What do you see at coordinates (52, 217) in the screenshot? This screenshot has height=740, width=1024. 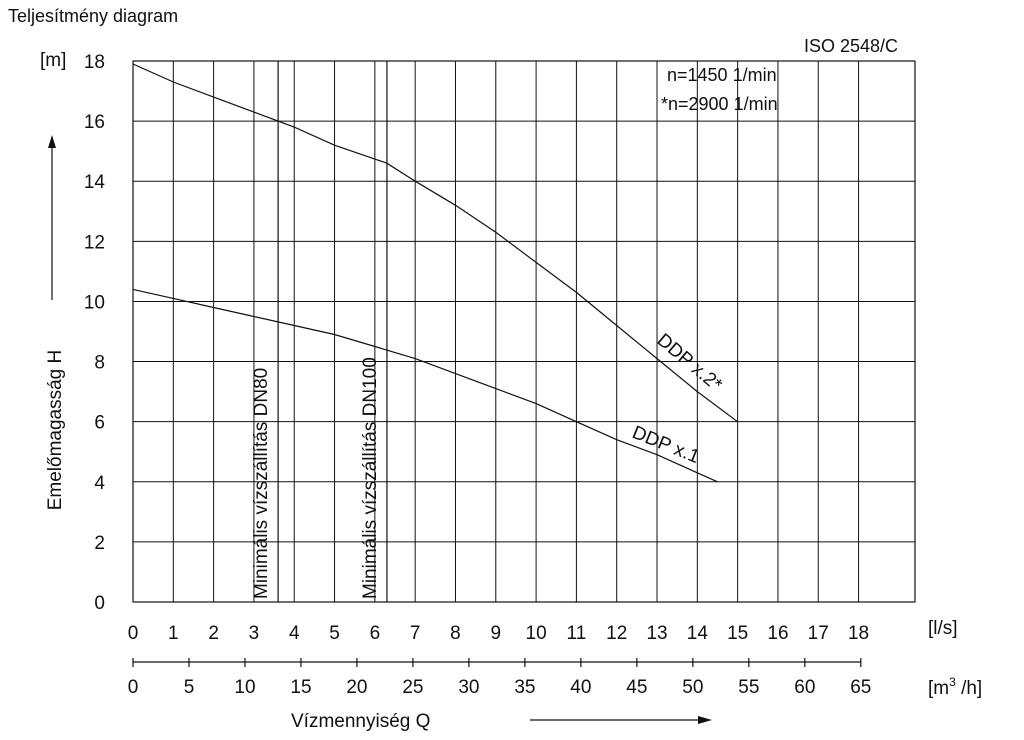 I see `y-axis-arrow` at bounding box center [52, 217].